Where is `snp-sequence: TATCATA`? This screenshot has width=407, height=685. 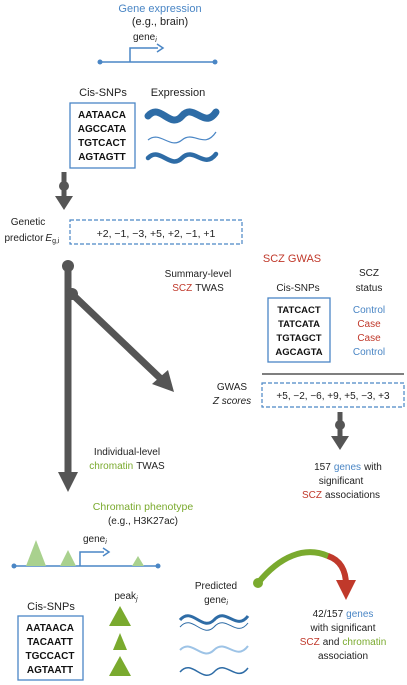 snp-sequence: TATCATA is located at coordinates (299, 324).